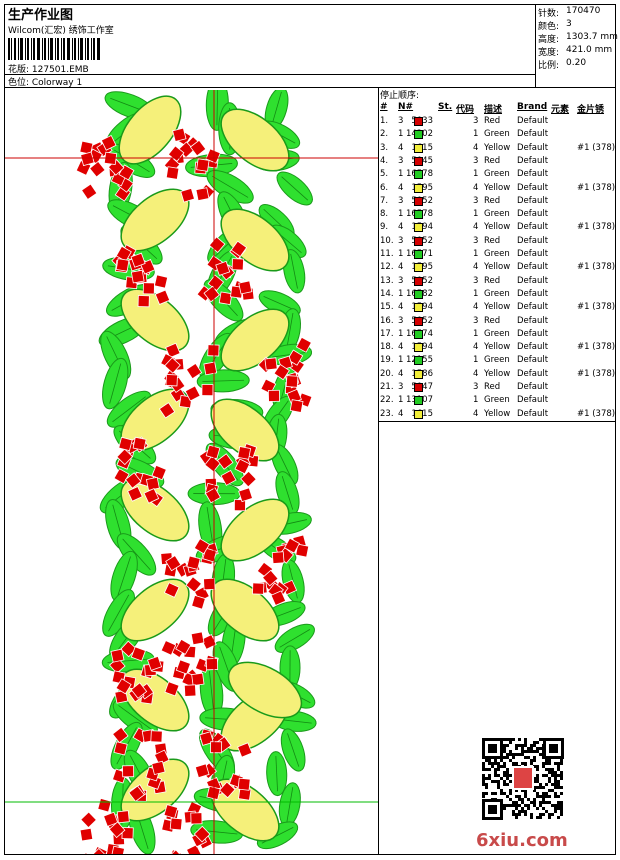  Describe the element at coordinates (498, 308) in the screenshot. I see `table-row: 15.415944YellowDefault#1 (378)` at that location.